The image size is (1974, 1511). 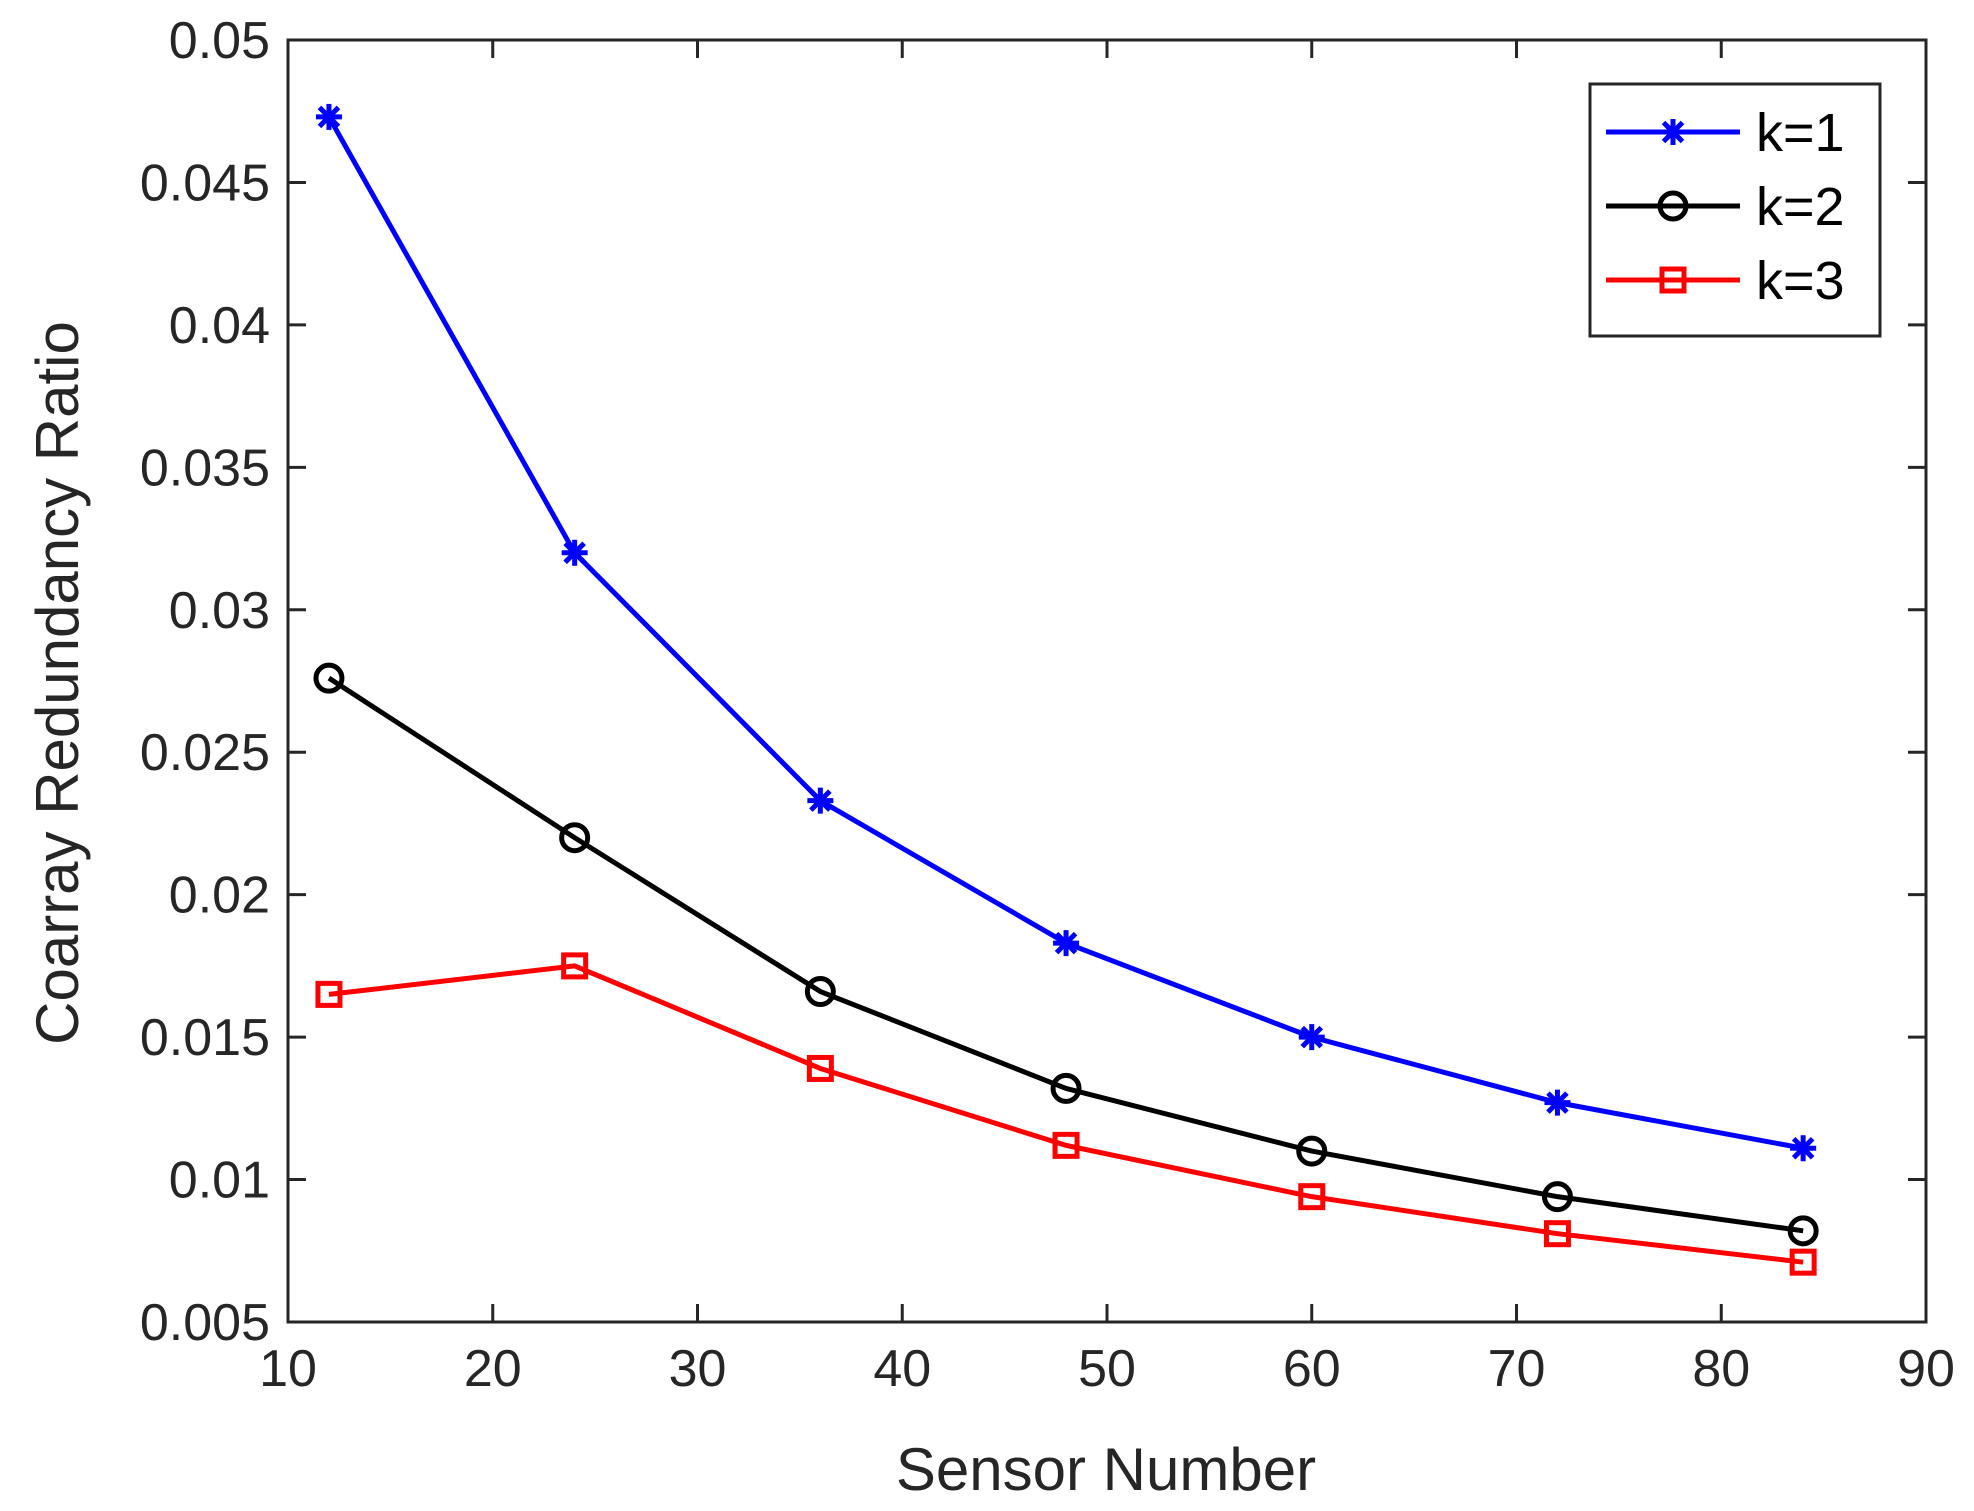 I want to click on y-tick-label: 0.005, so click(x=205, y=1323).